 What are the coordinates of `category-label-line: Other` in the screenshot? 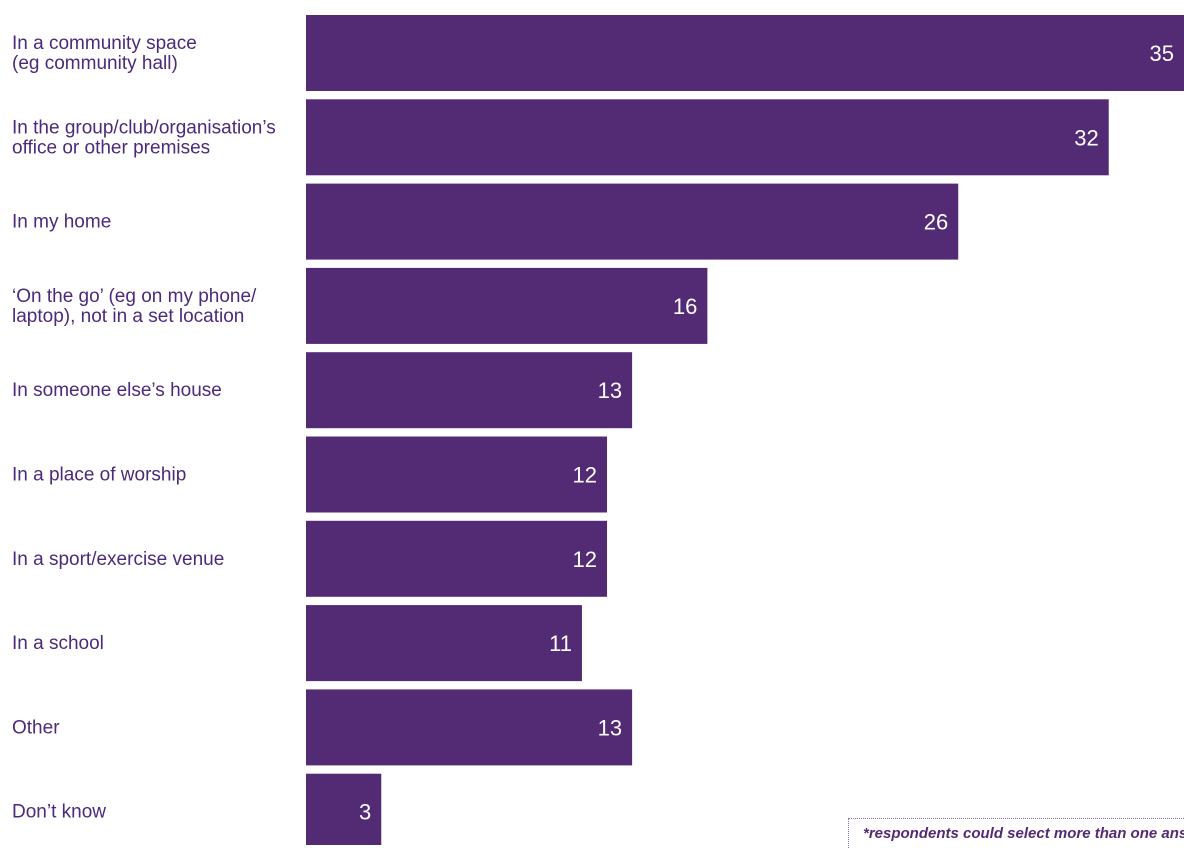 It's located at (36, 727).